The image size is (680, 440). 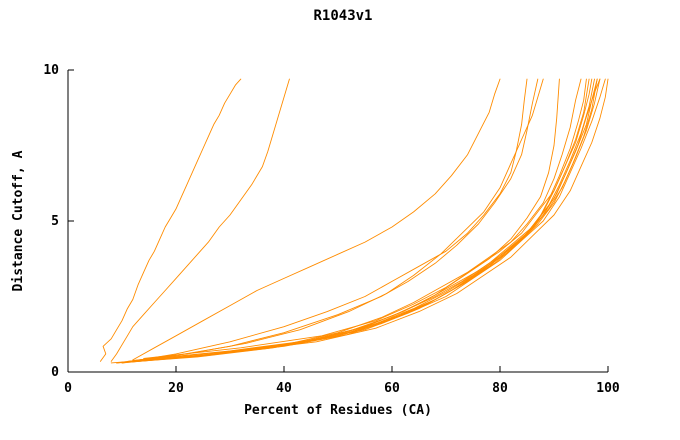 I want to click on model-curve, so click(x=170, y=220).